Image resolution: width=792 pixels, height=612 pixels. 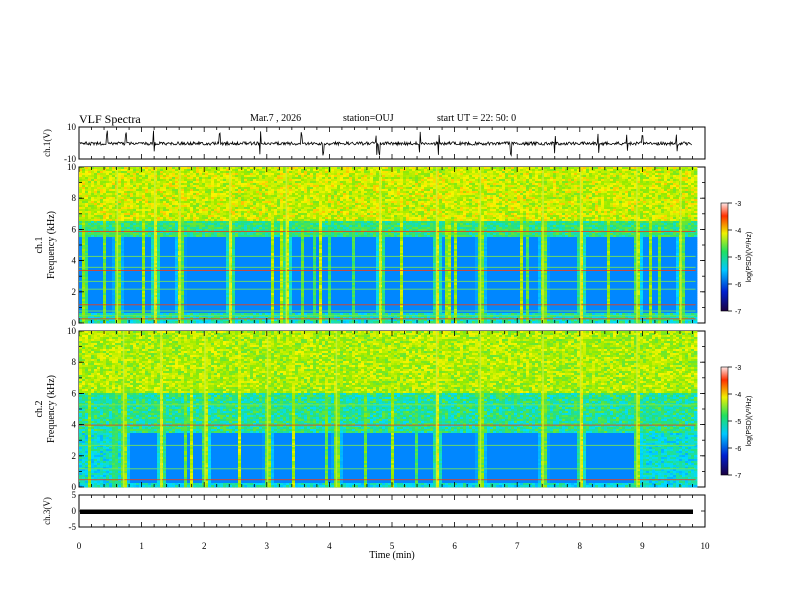 What do you see at coordinates (141, 546) in the screenshot?
I see `x-tick-label: 1` at bounding box center [141, 546].